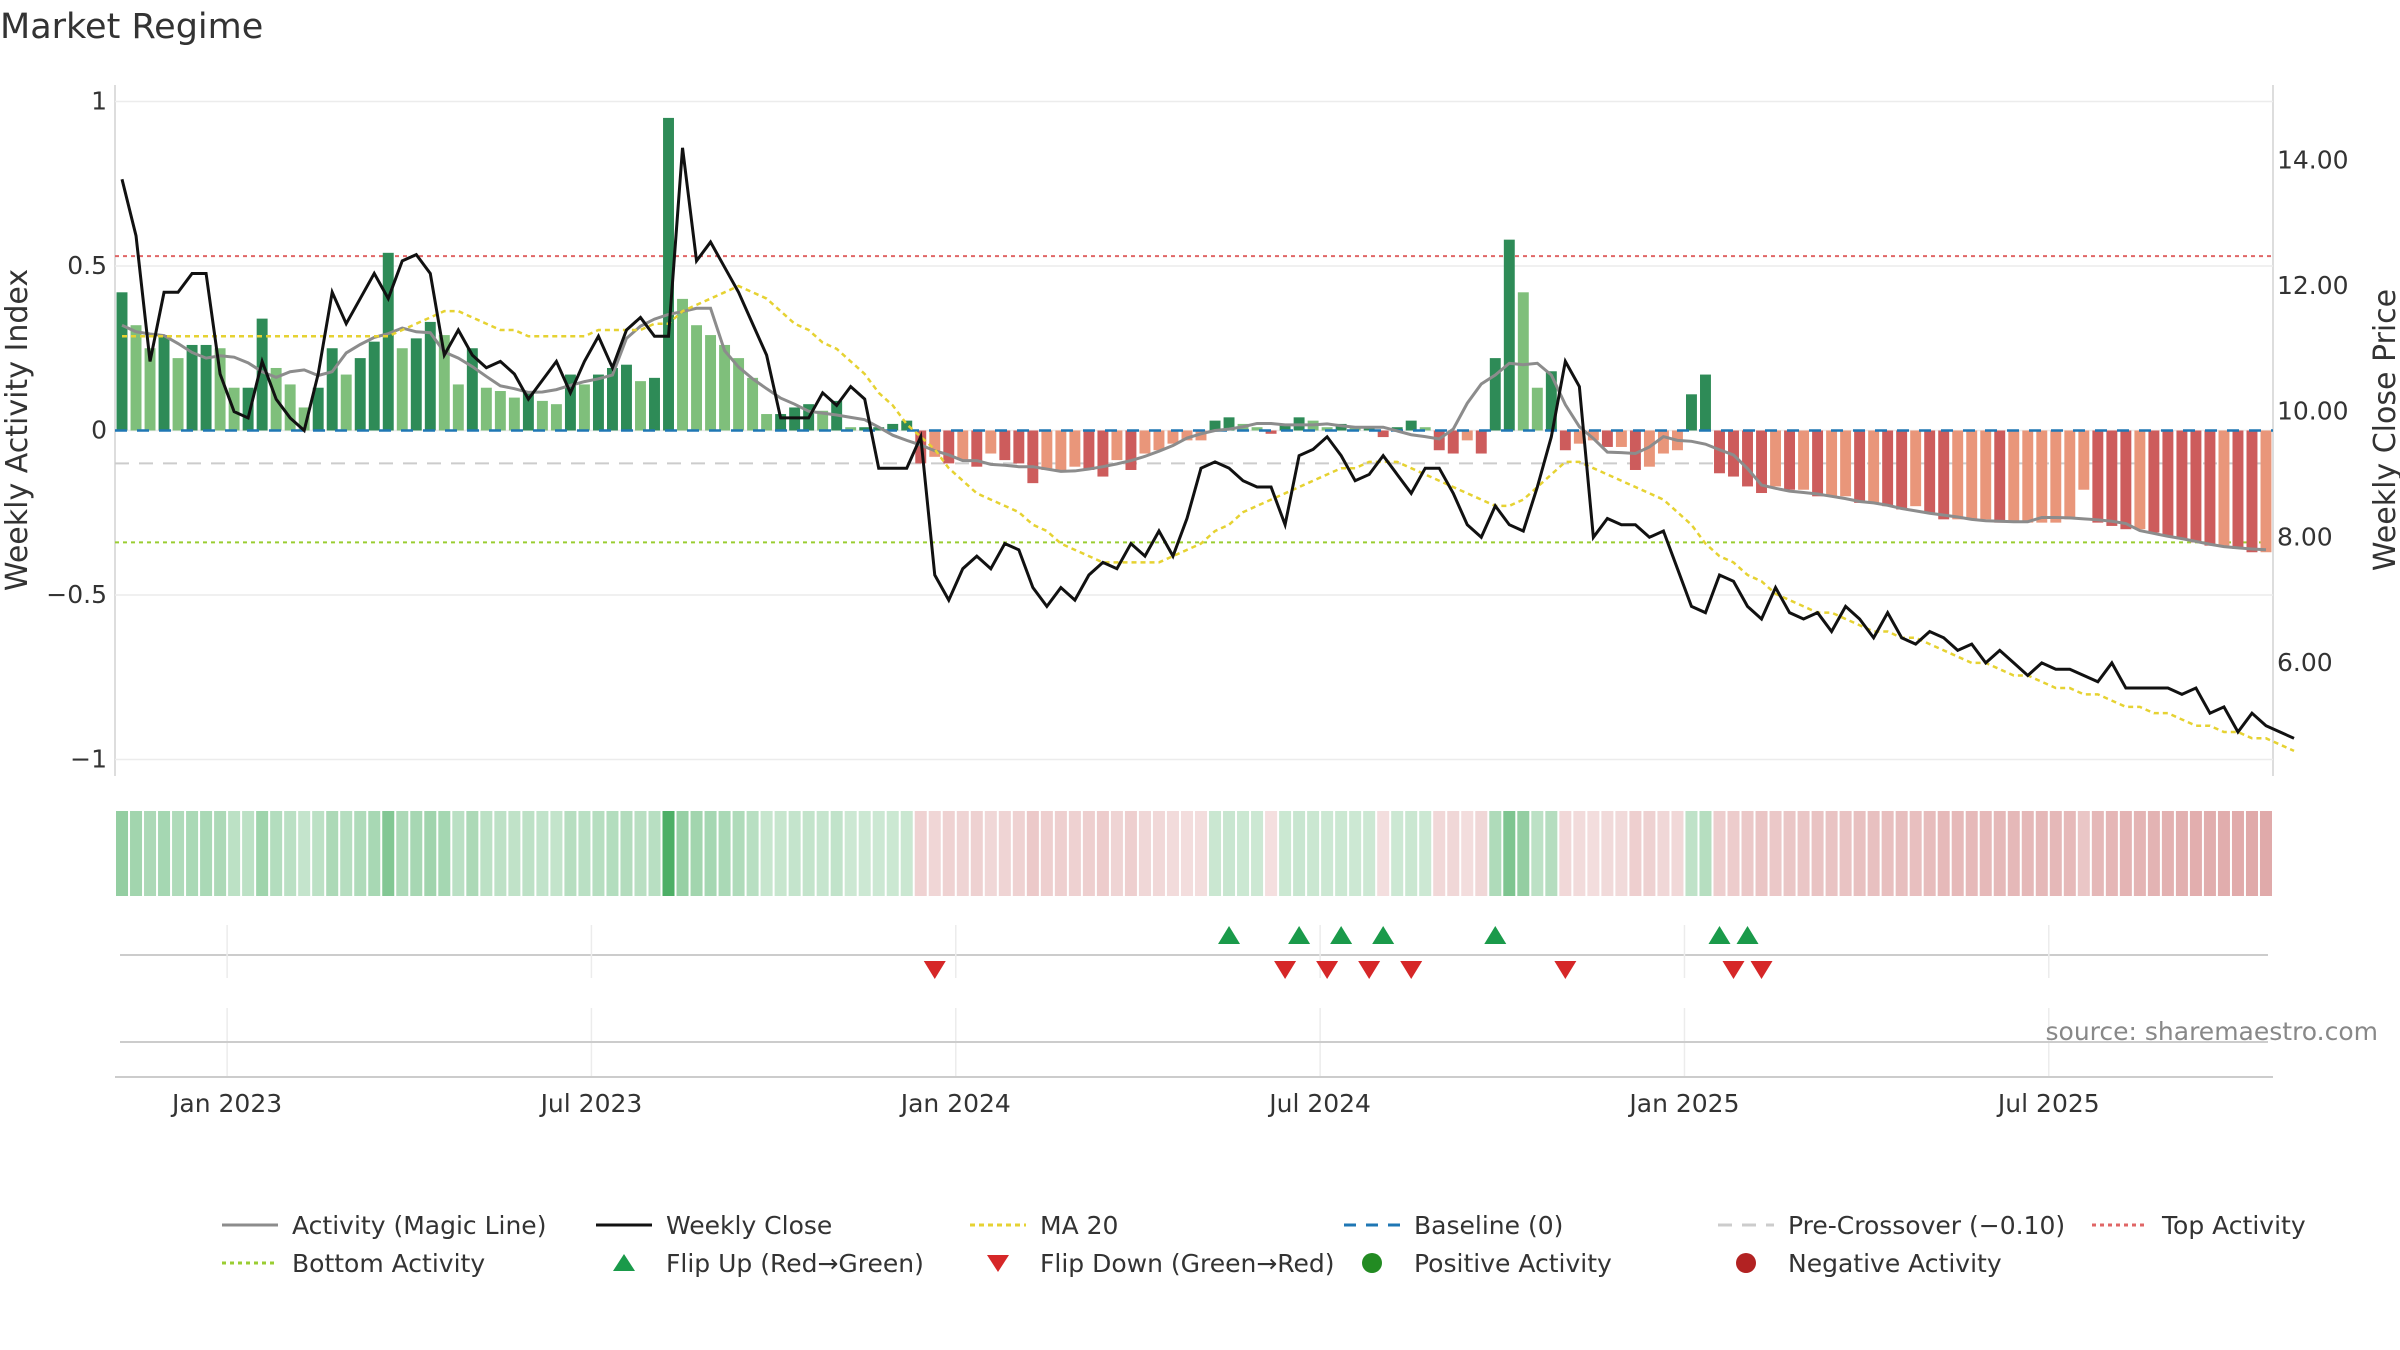 The image size is (2400, 1350). What do you see at coordinates (226, 1103) in the screenshot?
I see `x-tick-label: Jan 2023` at bounding box center [226, 1103].